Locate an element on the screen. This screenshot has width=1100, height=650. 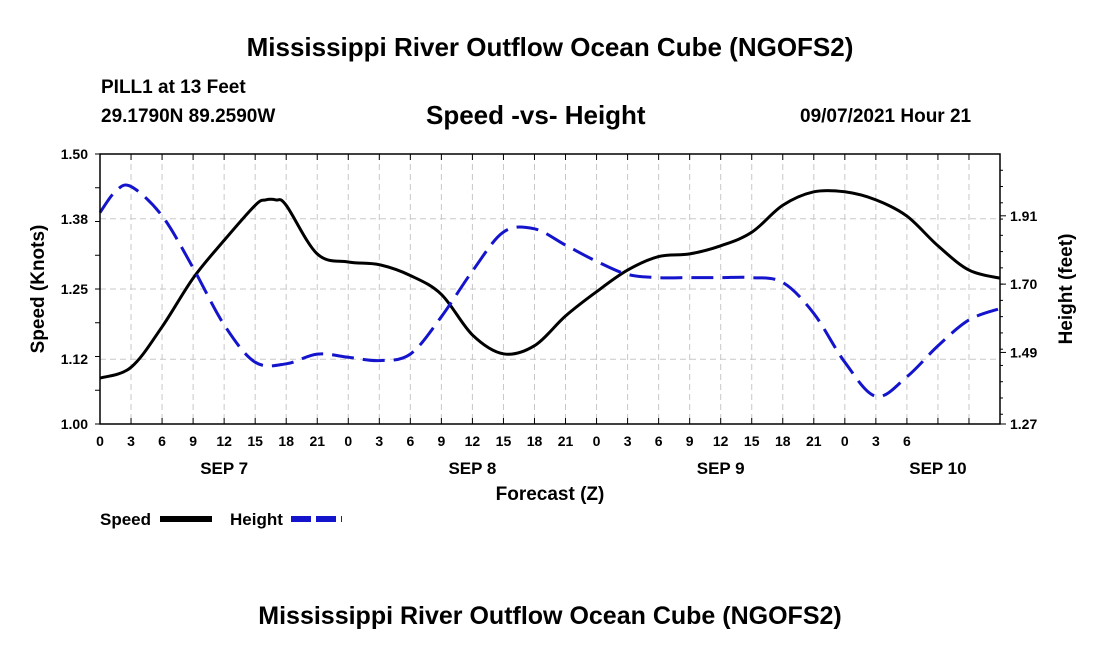
y-left-tick-label: 1.12 is located at coordinates (74, 359).